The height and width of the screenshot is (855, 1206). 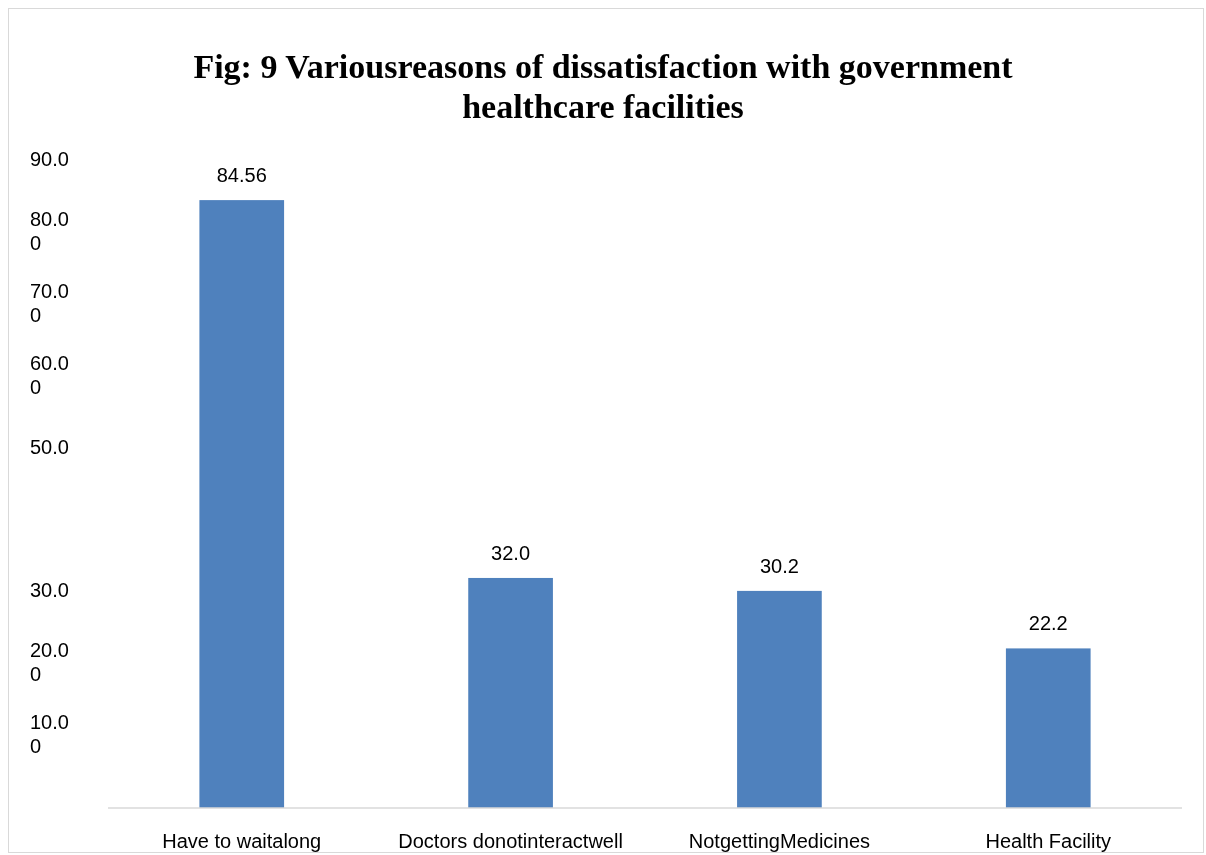 I want to click on y-tick-label: 70.00, so click(x=49, y=303).